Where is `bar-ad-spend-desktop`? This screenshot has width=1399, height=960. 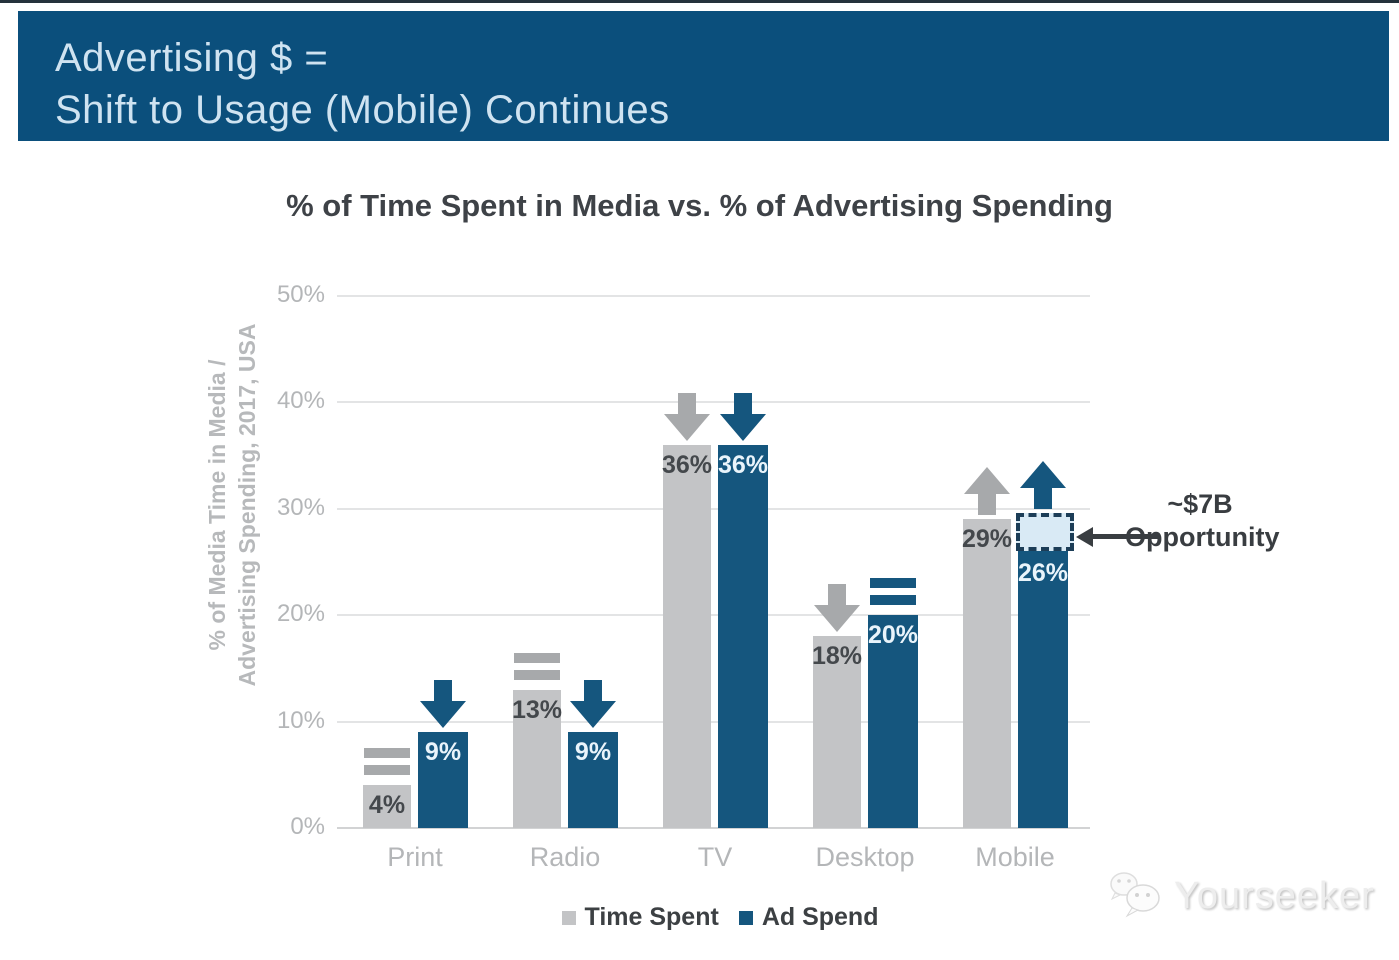
bar-ad-spend-desktop is located at coordinates (893, 721).